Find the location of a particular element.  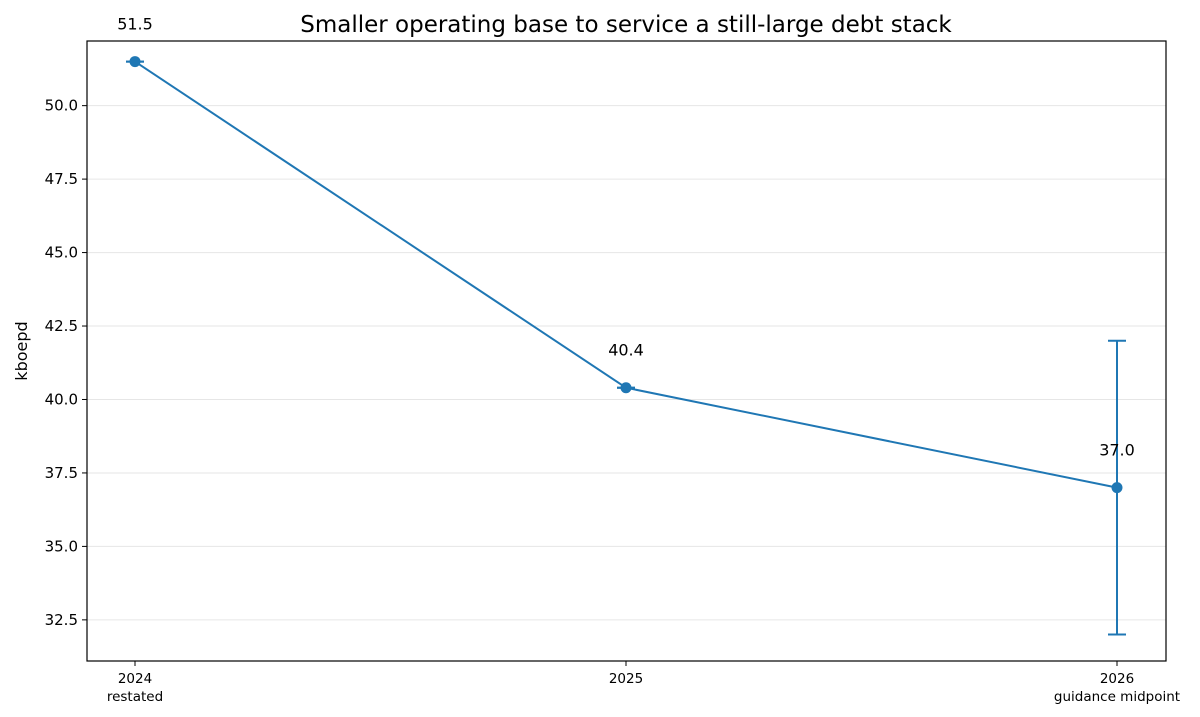

x-tick-sublabel: restated is located at coordinates (135, 697).